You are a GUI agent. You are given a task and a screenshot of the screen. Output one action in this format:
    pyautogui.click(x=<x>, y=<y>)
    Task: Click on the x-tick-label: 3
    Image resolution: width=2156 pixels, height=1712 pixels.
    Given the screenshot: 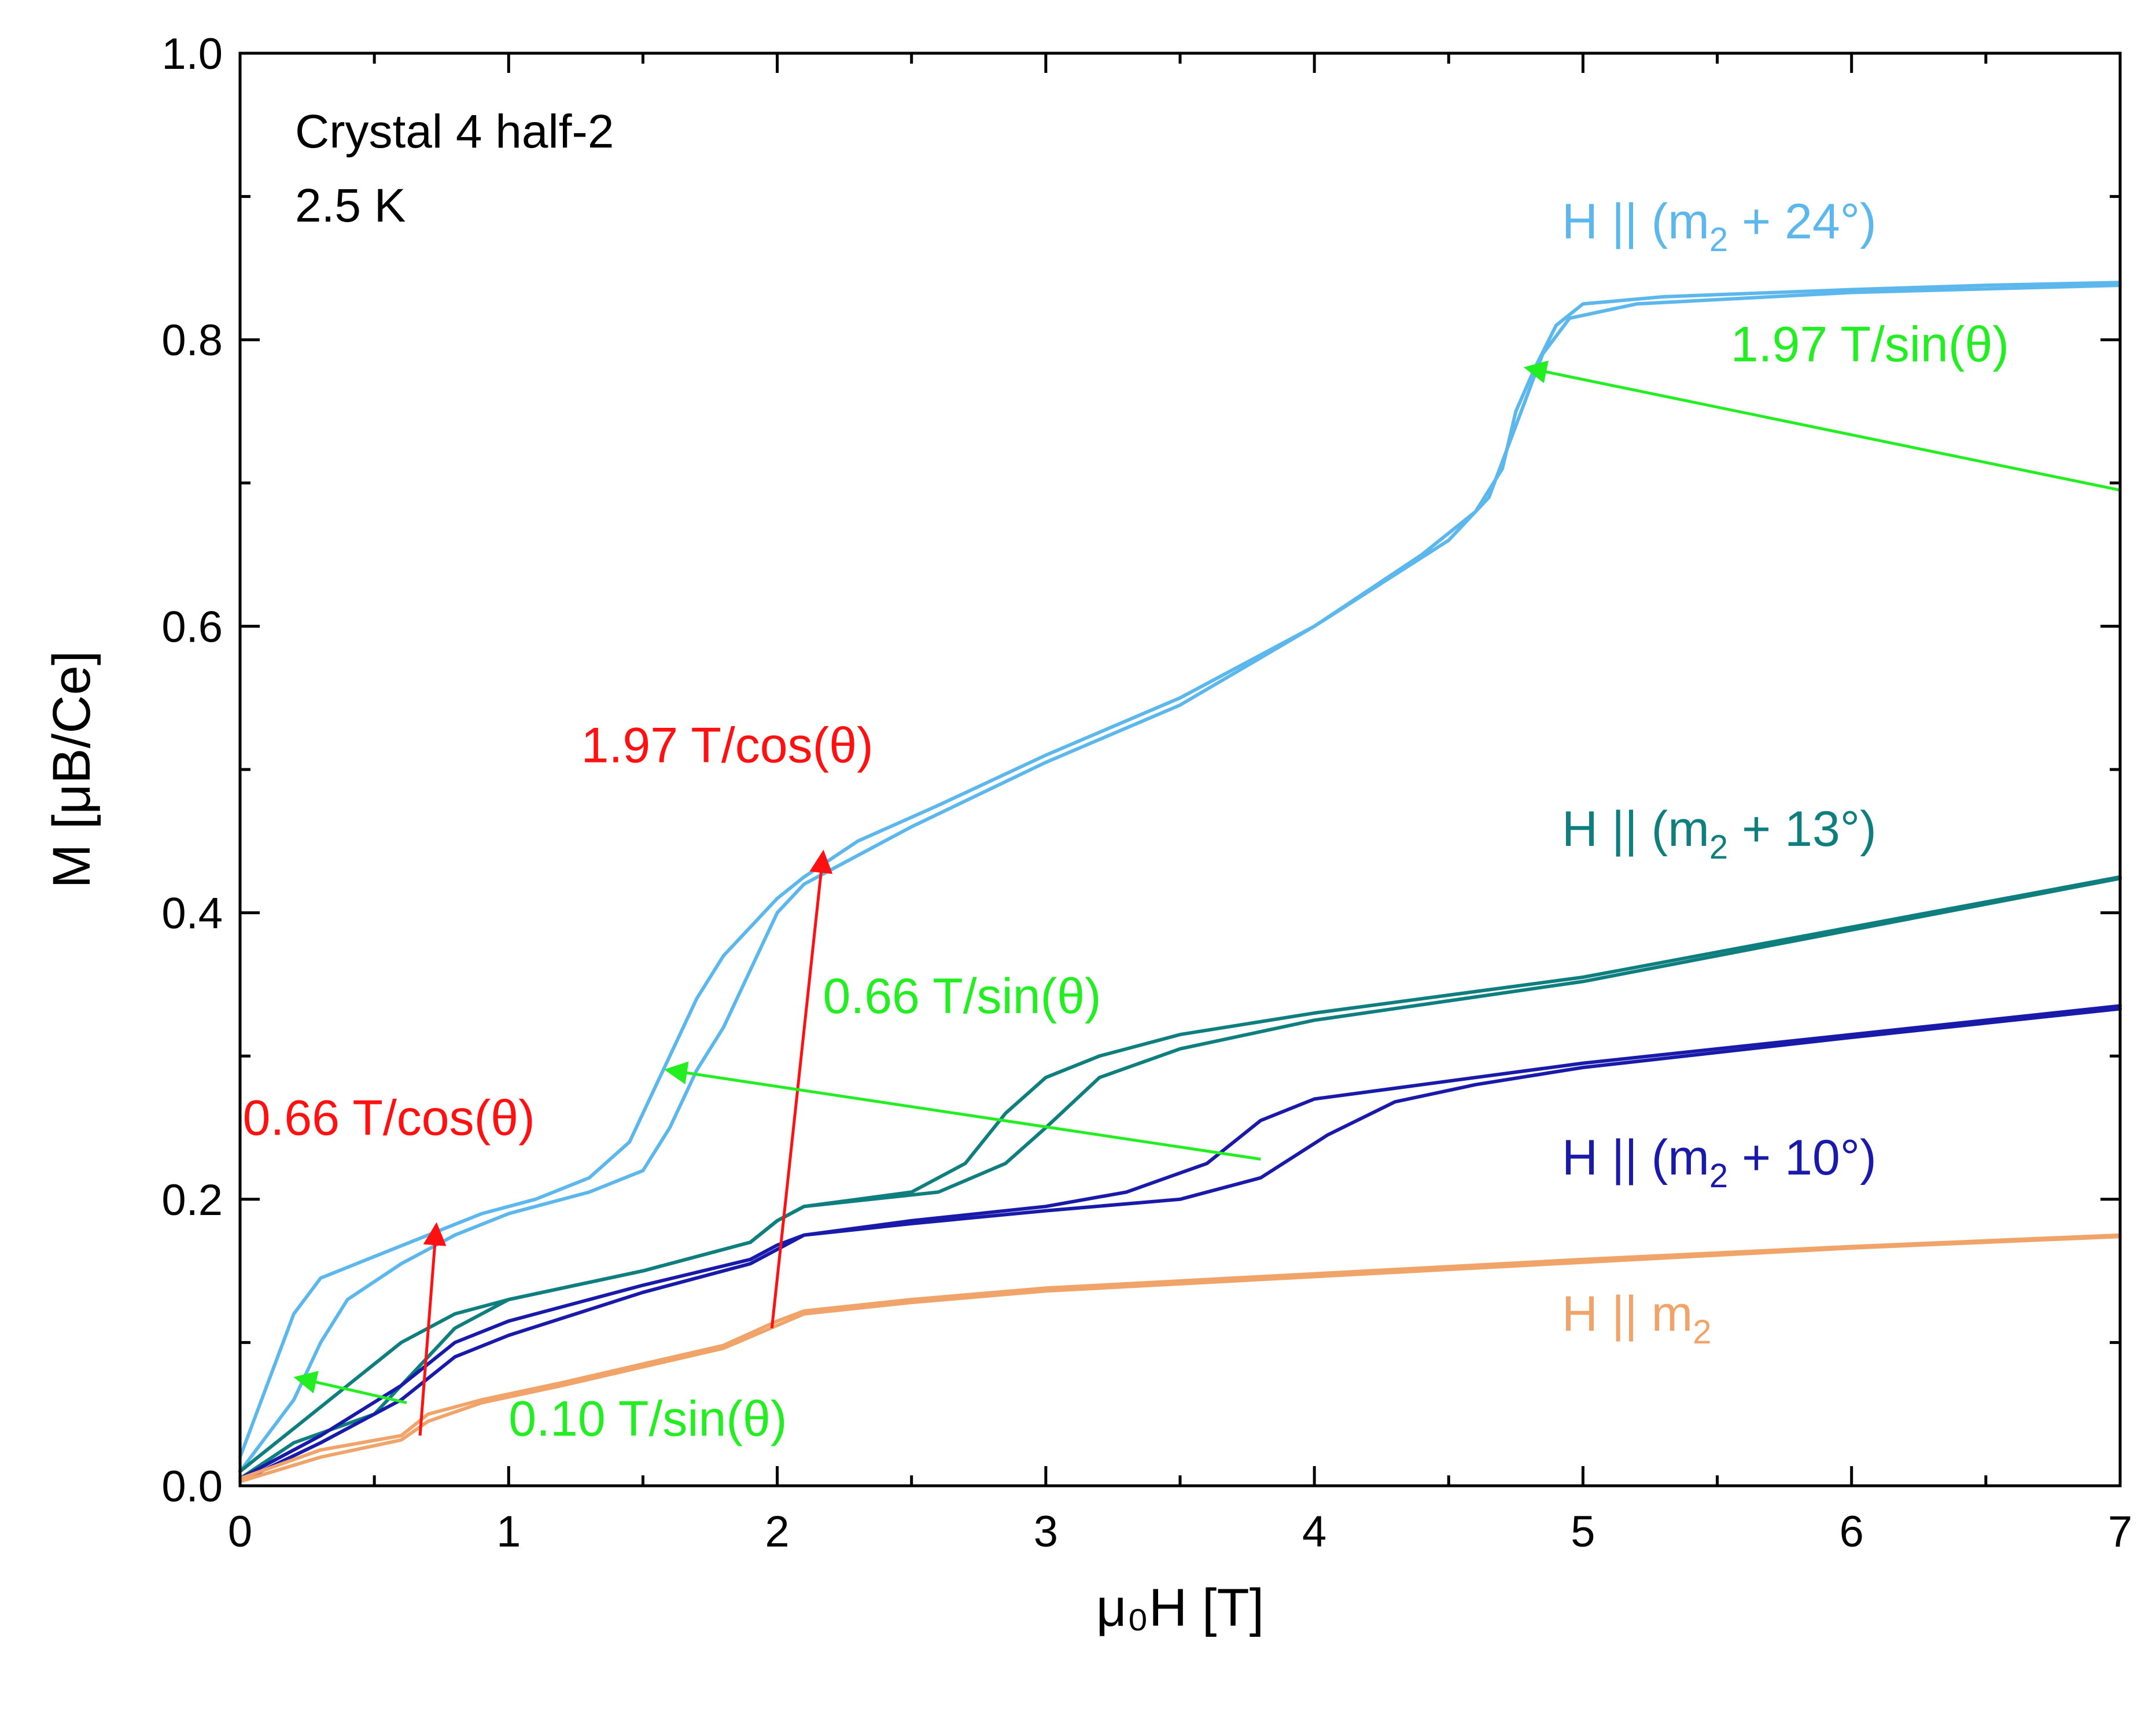 What is the action you would take?
    pyautogui.click(x=1046, y=1531)
    